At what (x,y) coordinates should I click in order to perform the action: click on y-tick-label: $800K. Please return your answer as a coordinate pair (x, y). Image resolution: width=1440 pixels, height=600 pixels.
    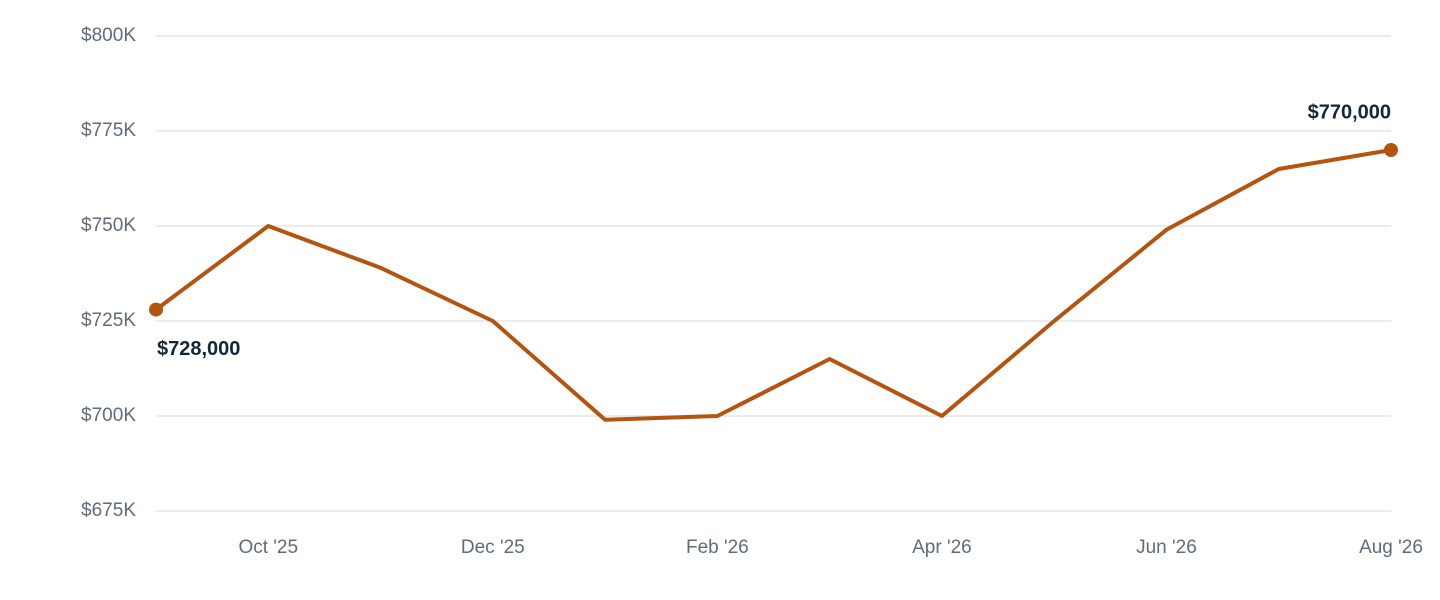
    Looking at the image, I should click on (108, 35).